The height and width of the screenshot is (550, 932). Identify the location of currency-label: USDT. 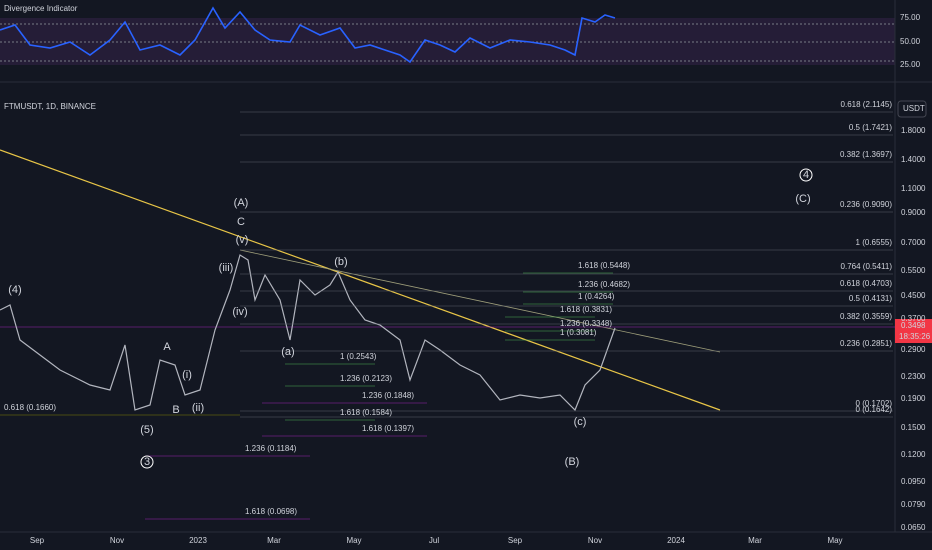
(914, 108).